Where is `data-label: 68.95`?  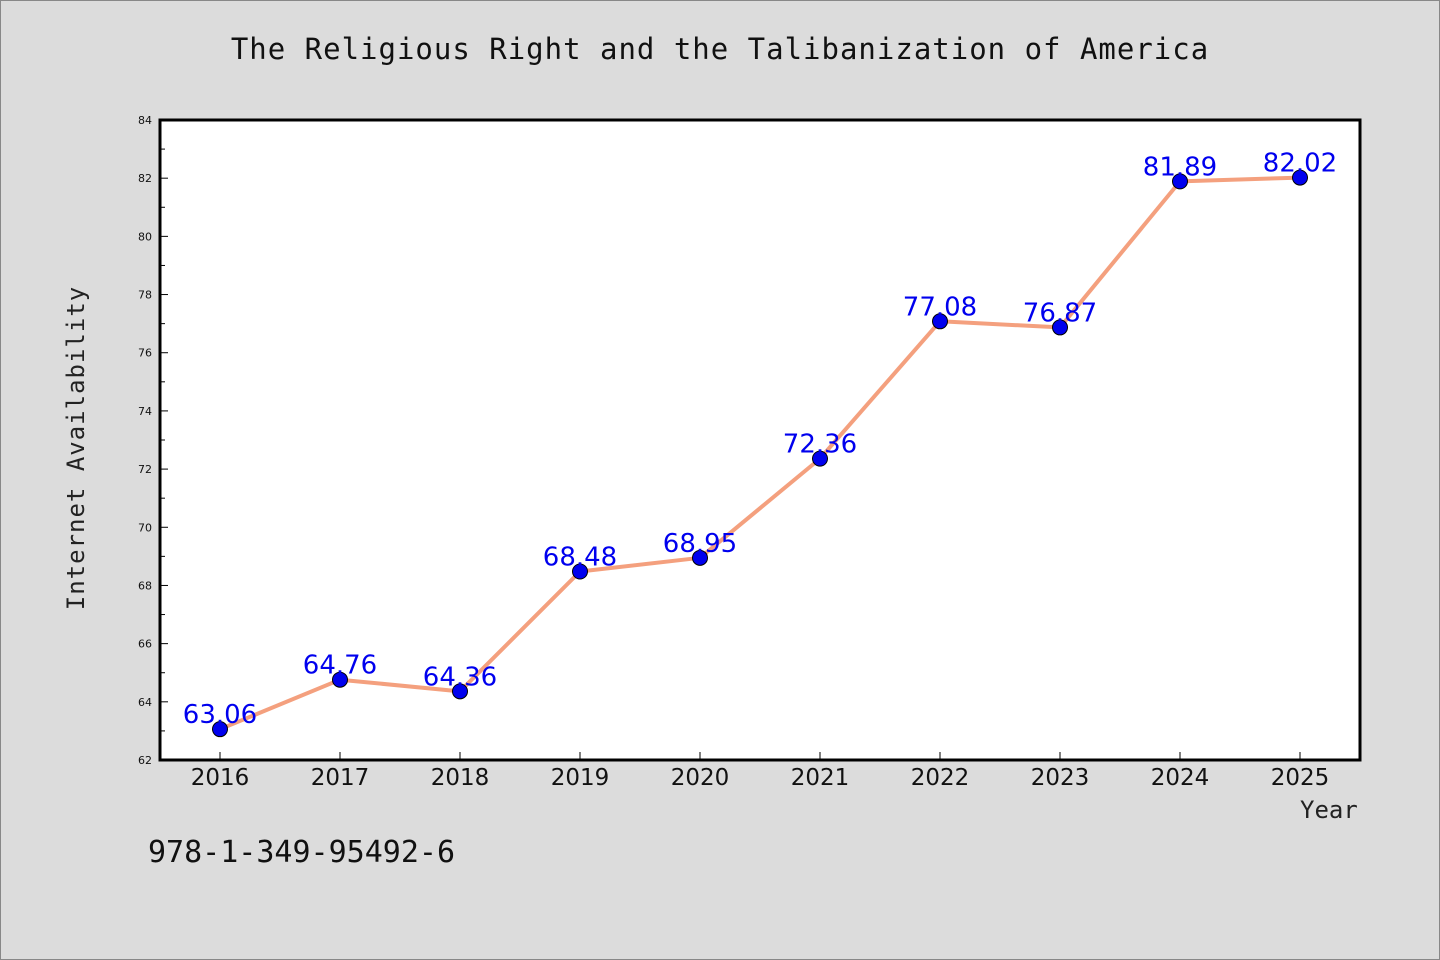 data-label: 68.95 is located at coordinates (700, 544).